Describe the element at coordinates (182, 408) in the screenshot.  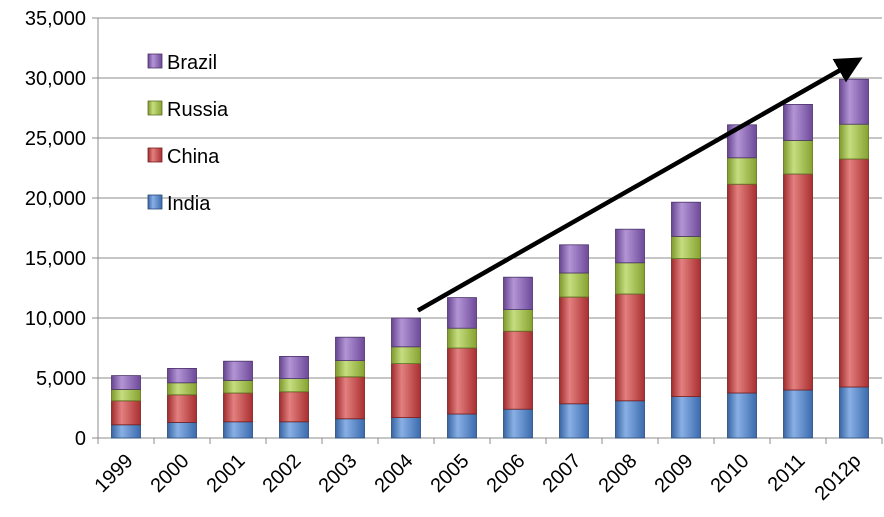
I see `bar-china-2000` at that location.